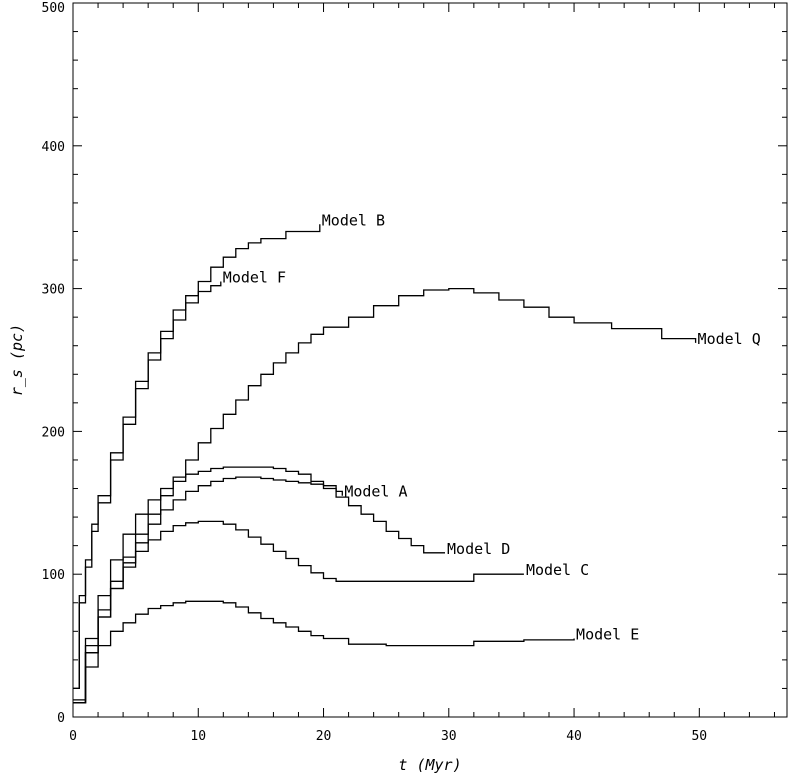 This screenshot has height=781, width=789. Describe the element at coordinates (557, 570) in the screenshot. I see `series-label-model-c: Model C` at that location.